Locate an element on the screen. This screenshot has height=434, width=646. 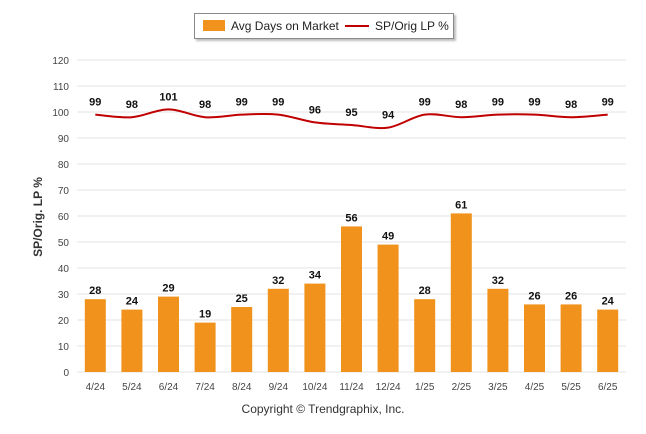
bar-value-label: 25 is located at coordinates (242, 299).